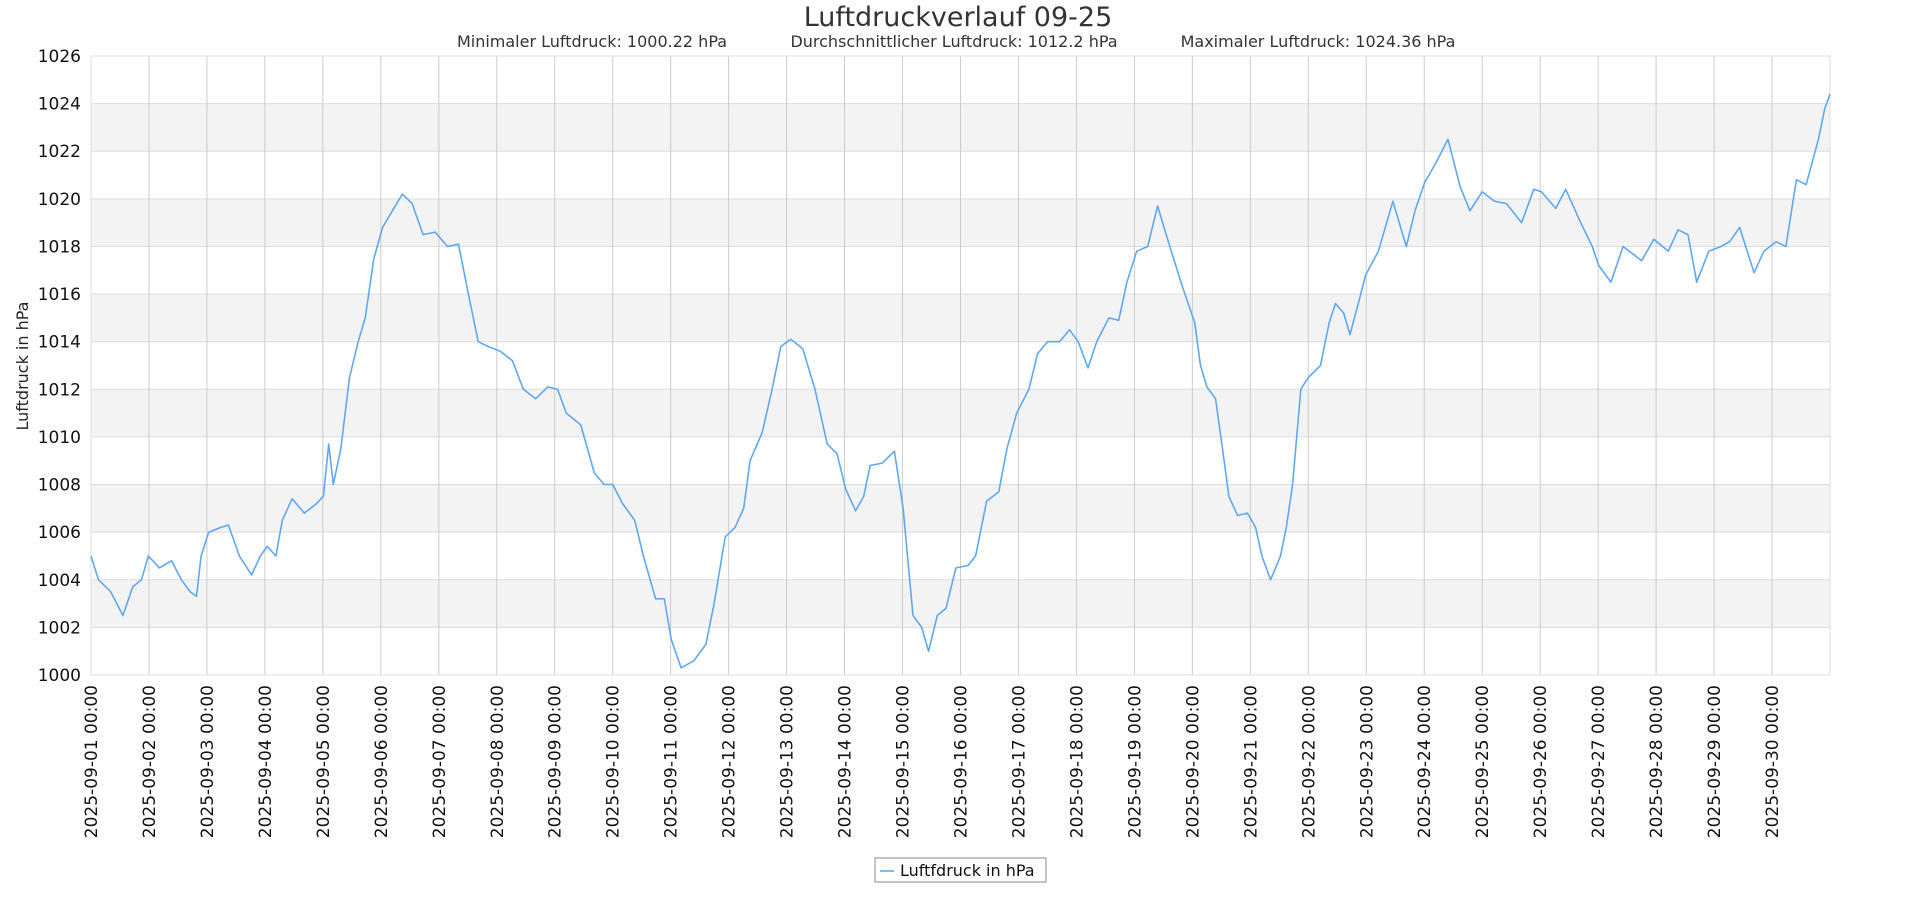 This screenshot has height=900, width=1920. What do you see at coordinates (788, 761) in the screenshot?
I see `x-tick-label: 2025-09-13 00:00` at bounding box center [788, 761].